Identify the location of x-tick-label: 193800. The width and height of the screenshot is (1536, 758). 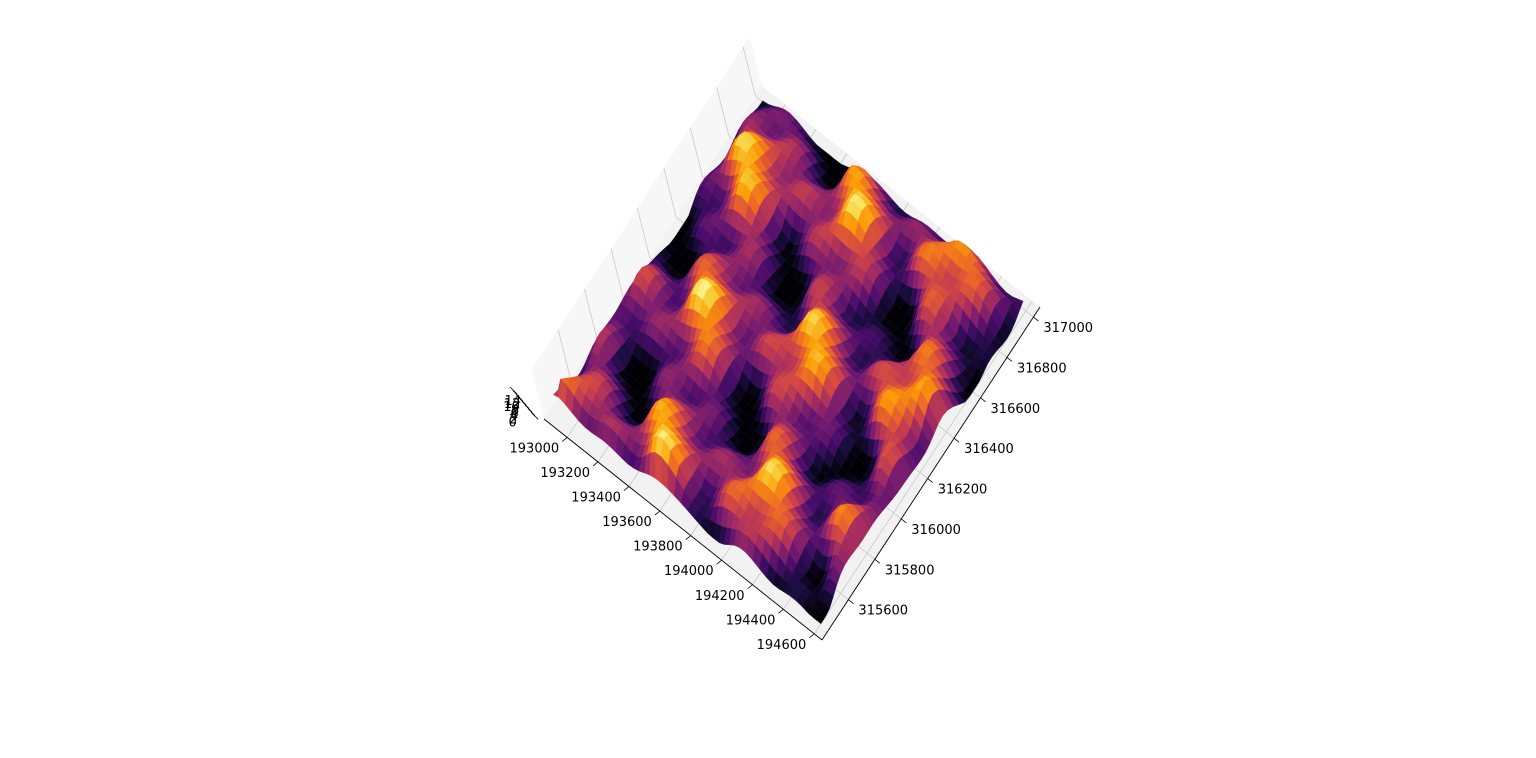
(658, 547).